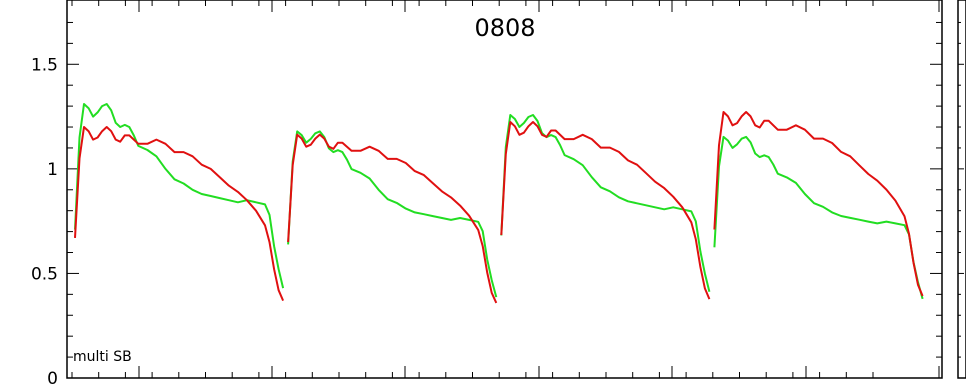 The height and width of the screenshot is (388, 966). I want to click on y-tick-label: 0.5, so click(44, 274).